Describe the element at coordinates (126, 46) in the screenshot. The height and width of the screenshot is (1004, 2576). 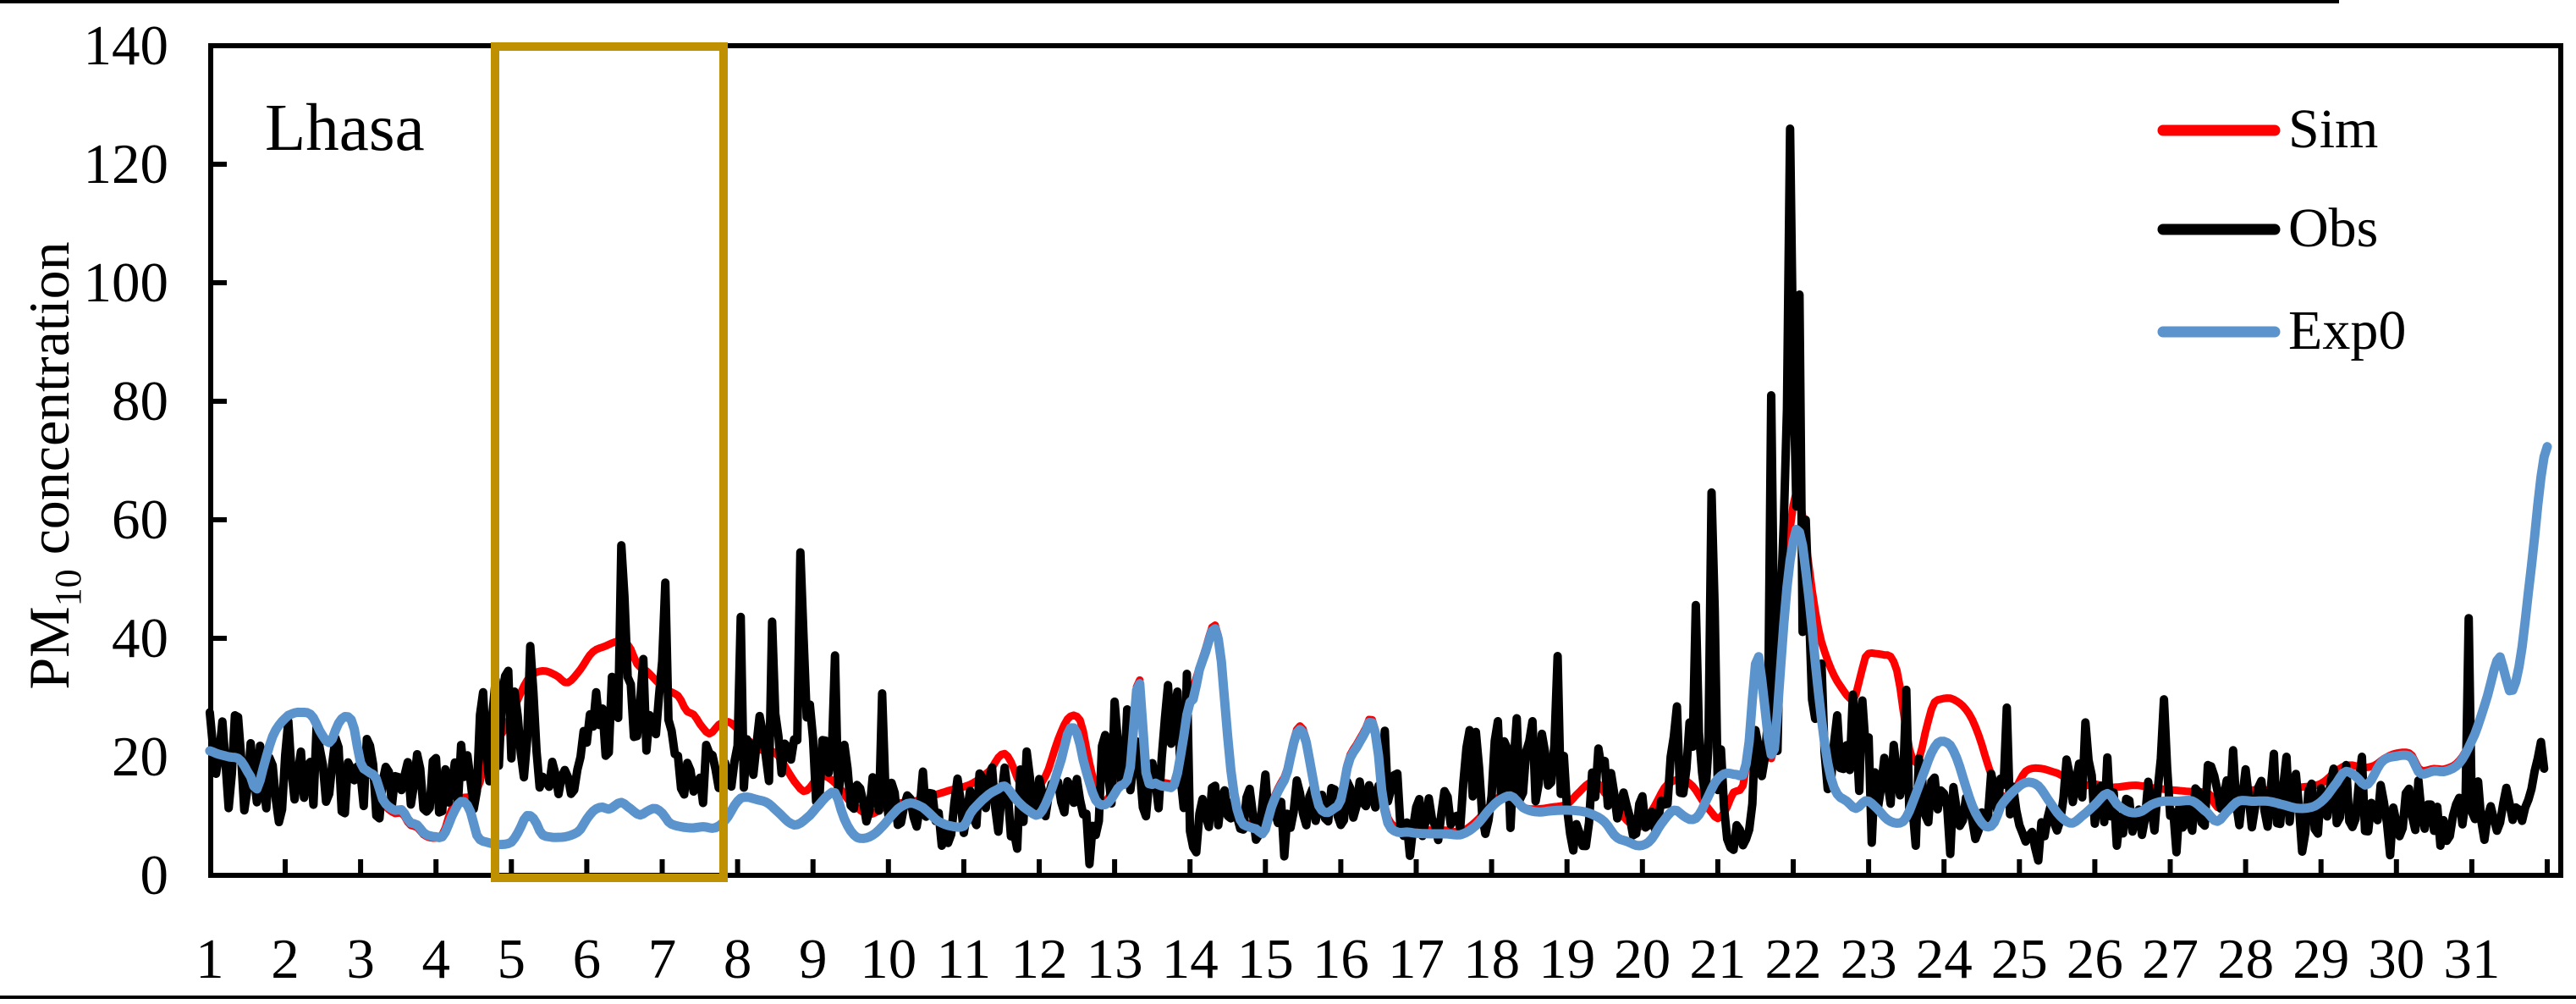
I see `svg-text: 140` at that location.